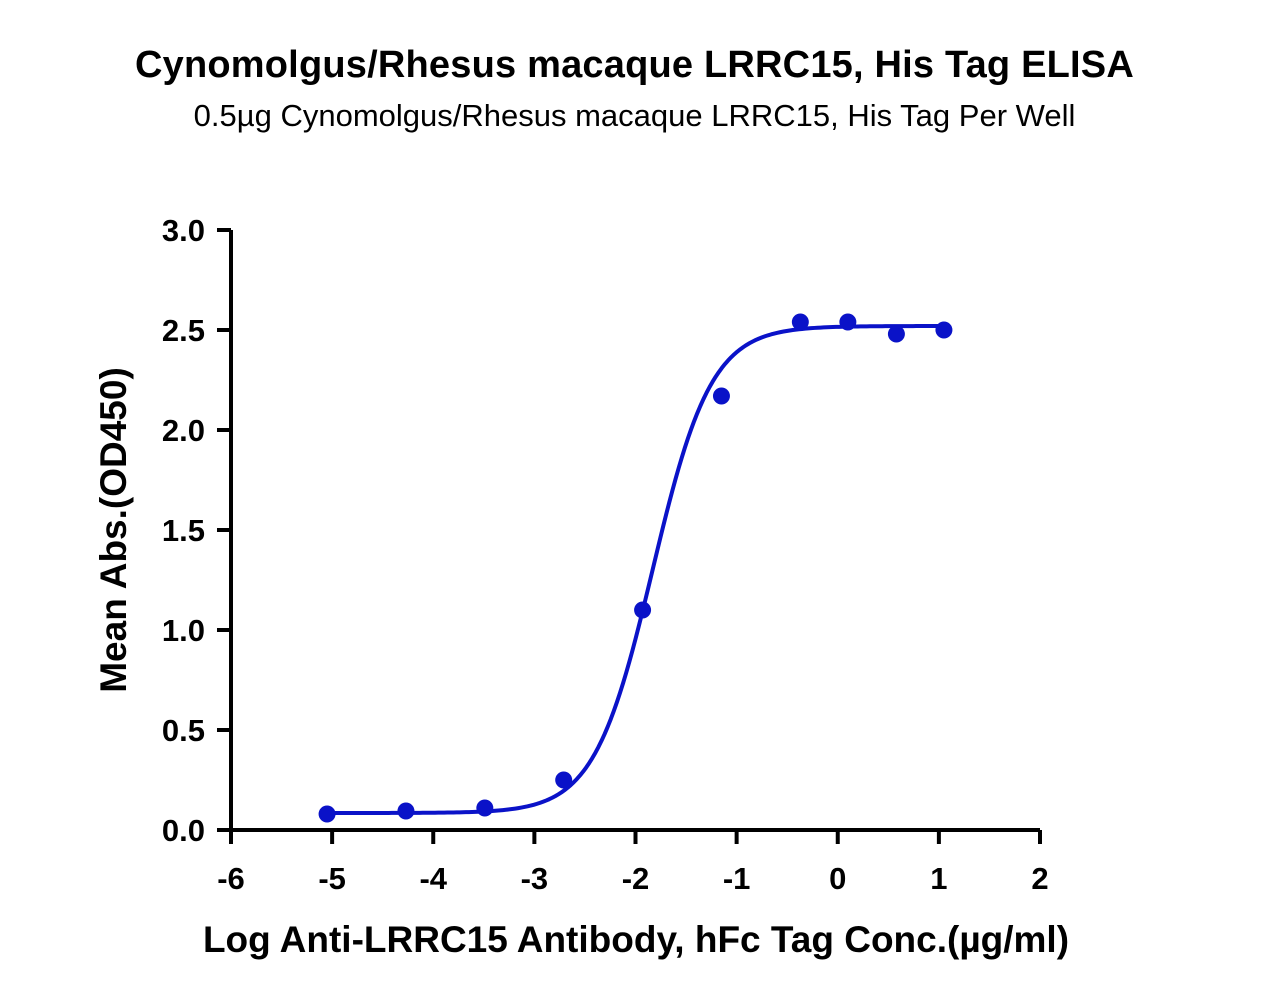 Image resolution: width=1269 pixels, height=1004 pixels. What do you see at coordinates (433, 878) in the screenshot?
I see `x-tick-label: -4` at bounding box center [433, 878].